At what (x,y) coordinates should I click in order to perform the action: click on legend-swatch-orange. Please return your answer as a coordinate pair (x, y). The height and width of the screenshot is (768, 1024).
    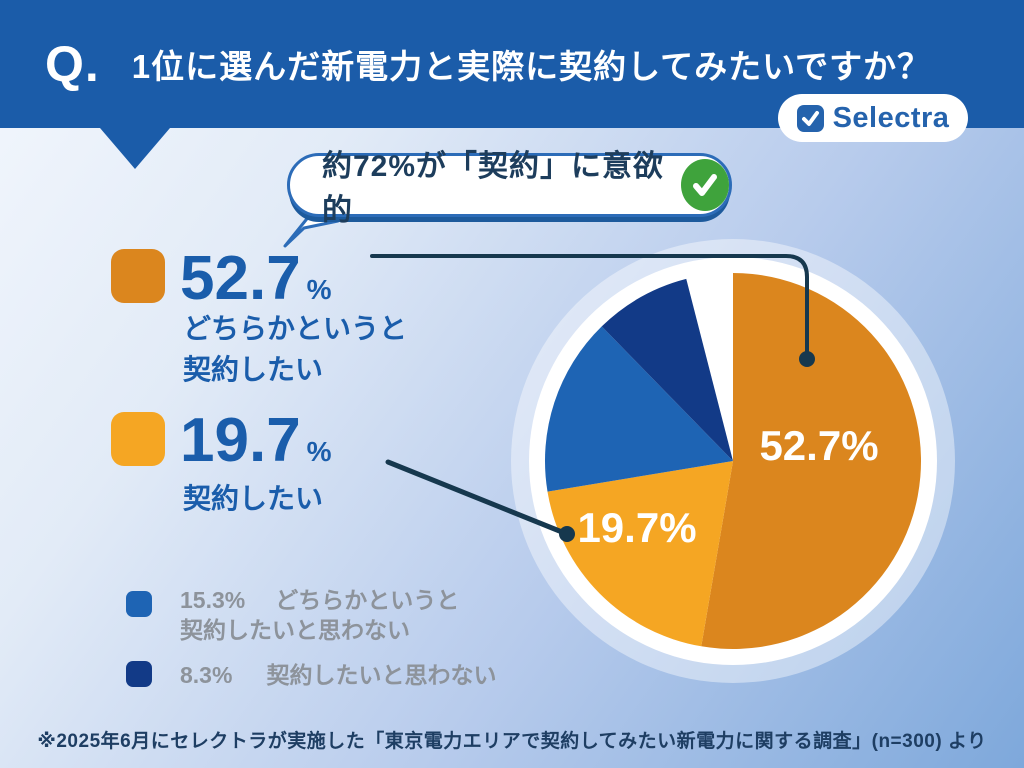
    Looking at the image, I should click on (138, 276).